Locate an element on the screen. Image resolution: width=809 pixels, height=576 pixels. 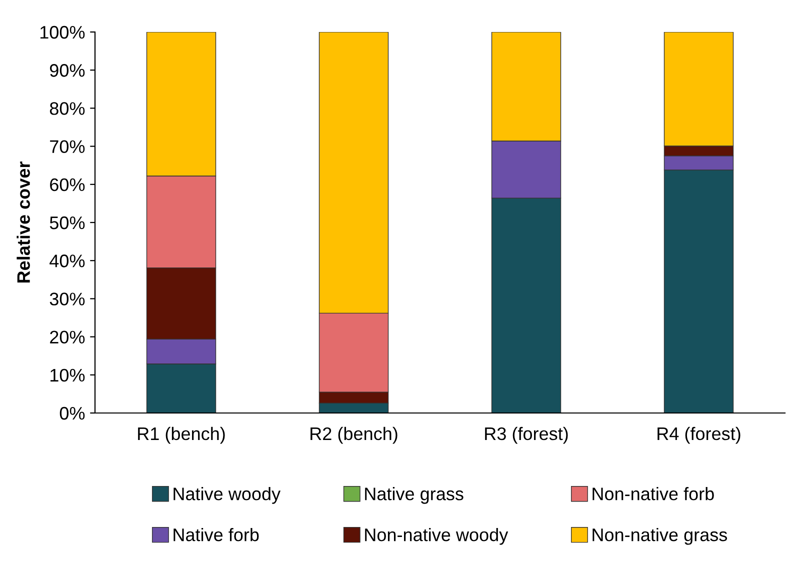
legend-label: Non-native forb is located at coordinates (653, 493).